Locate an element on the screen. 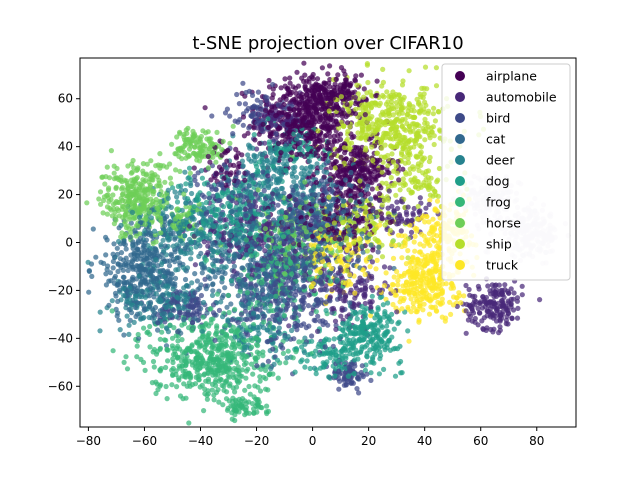 This screenshot has width=640, height=480. chart-title: t-SNE projection over CIFAR10 is located at coordinates (327, 43).